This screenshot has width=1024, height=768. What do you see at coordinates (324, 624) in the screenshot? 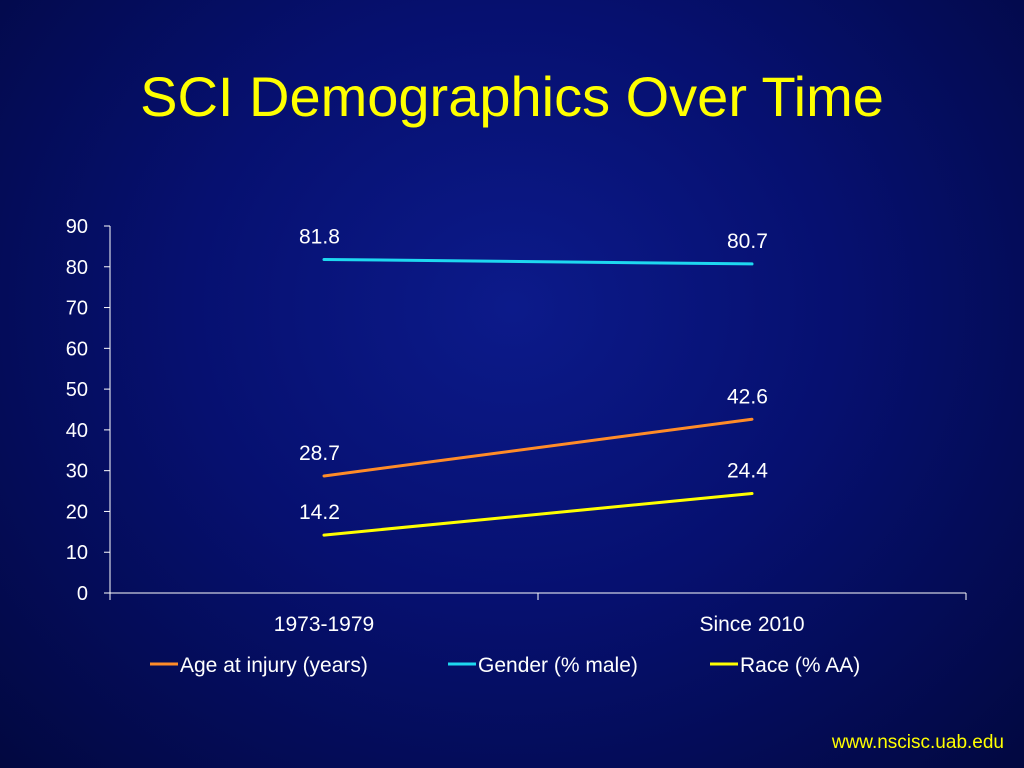
I see `x-tick-label: 1973-1979` at bounding box center [324, 624].